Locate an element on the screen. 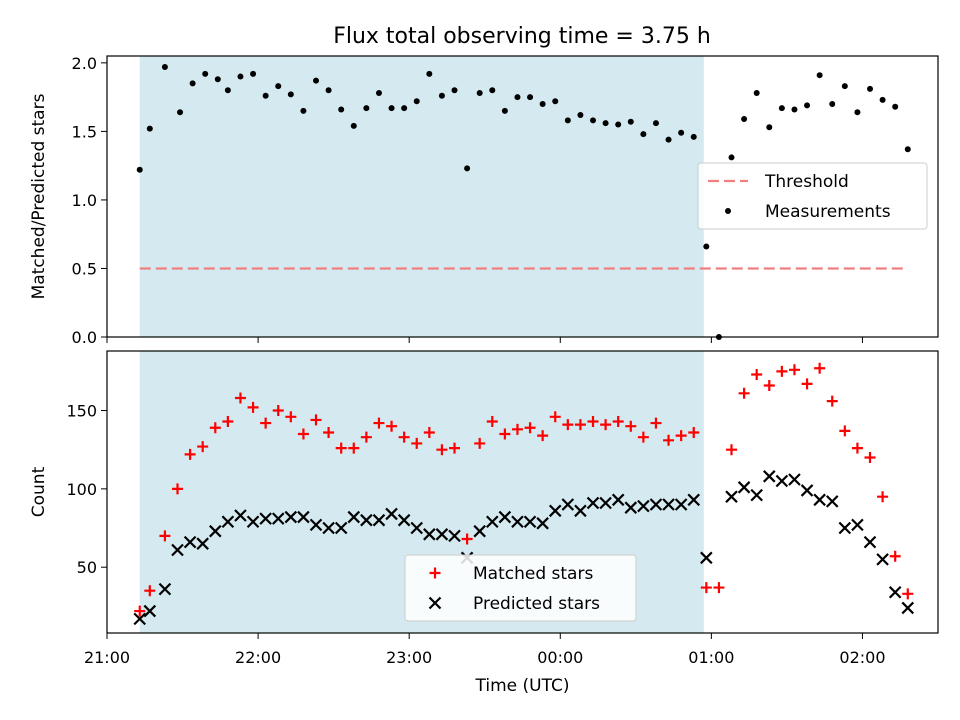 This screenshot has width=960, height=720. y-tick-label: 1.0 is located at coordinates (84, 200).